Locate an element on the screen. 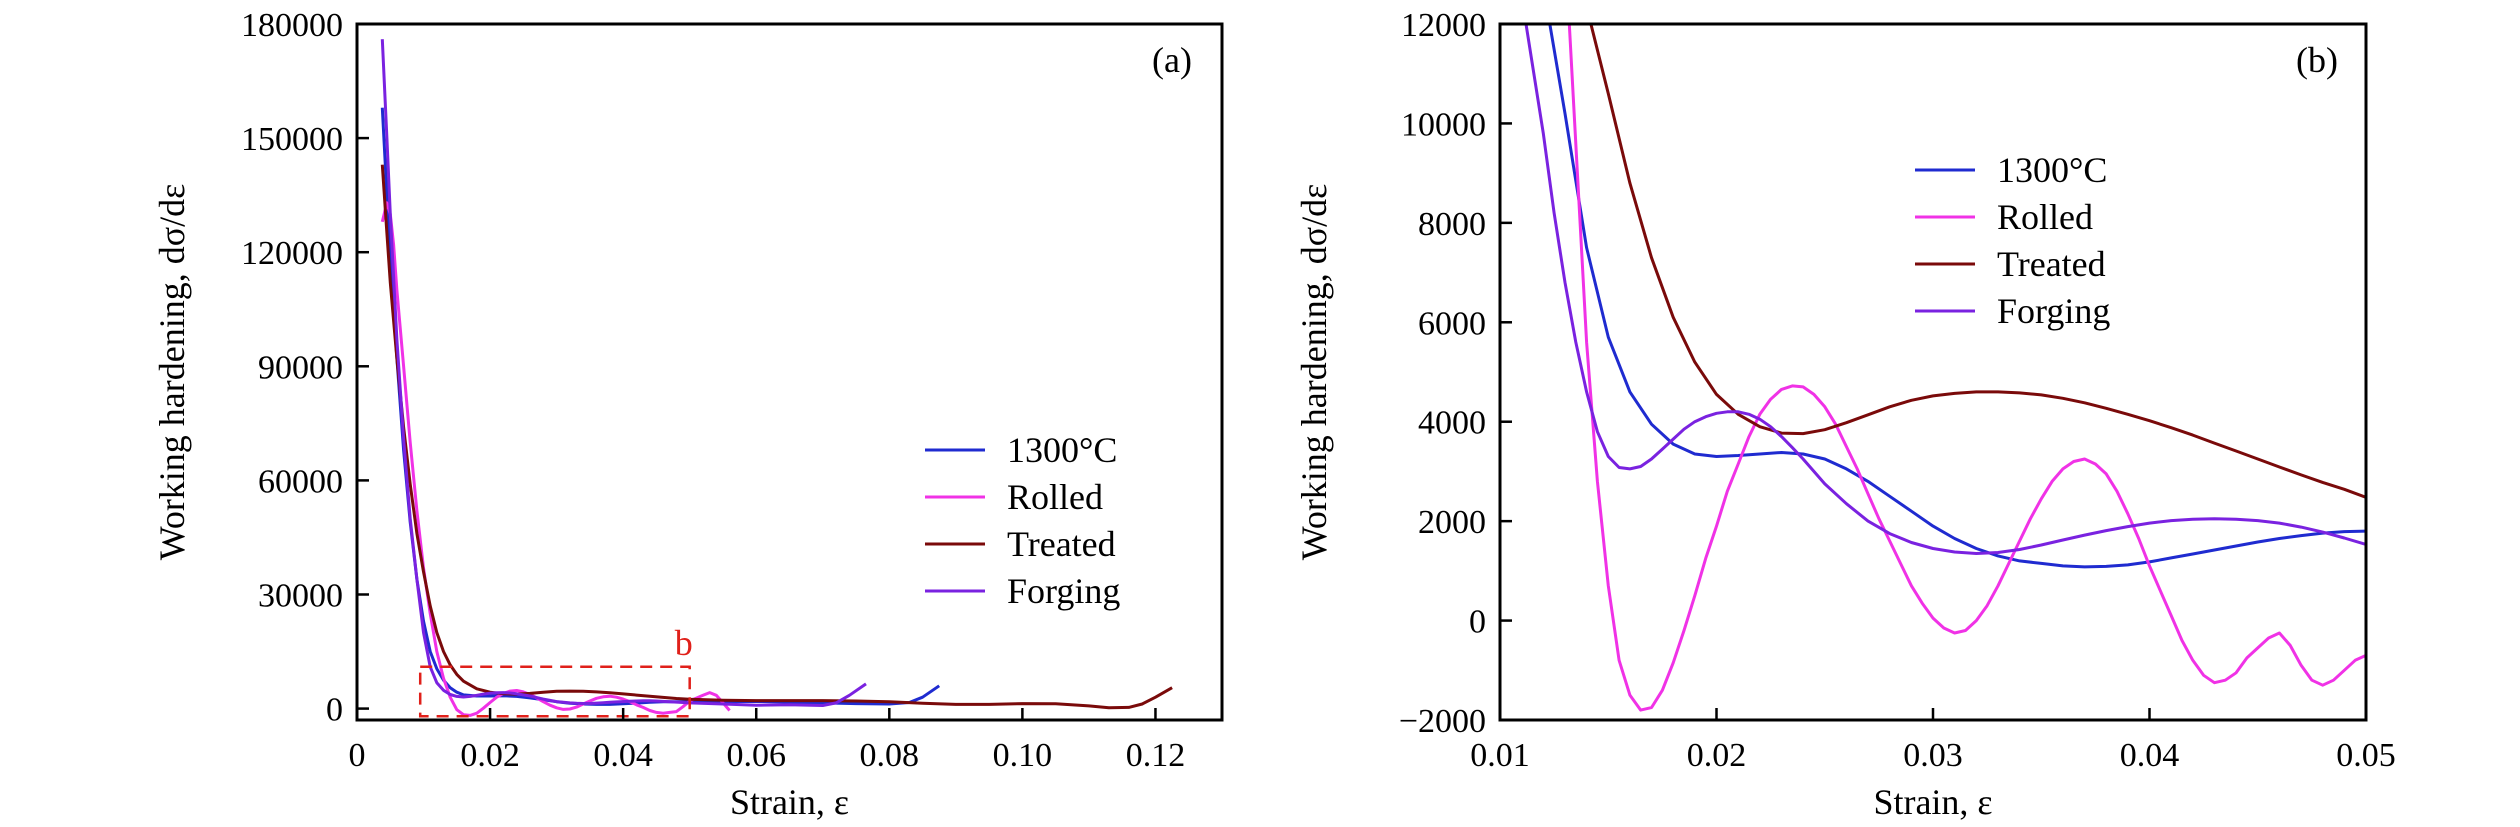 The height and width of the screenshot is (827, 2520). y-tick-label: 30000 is located at coordinates (300, 595).